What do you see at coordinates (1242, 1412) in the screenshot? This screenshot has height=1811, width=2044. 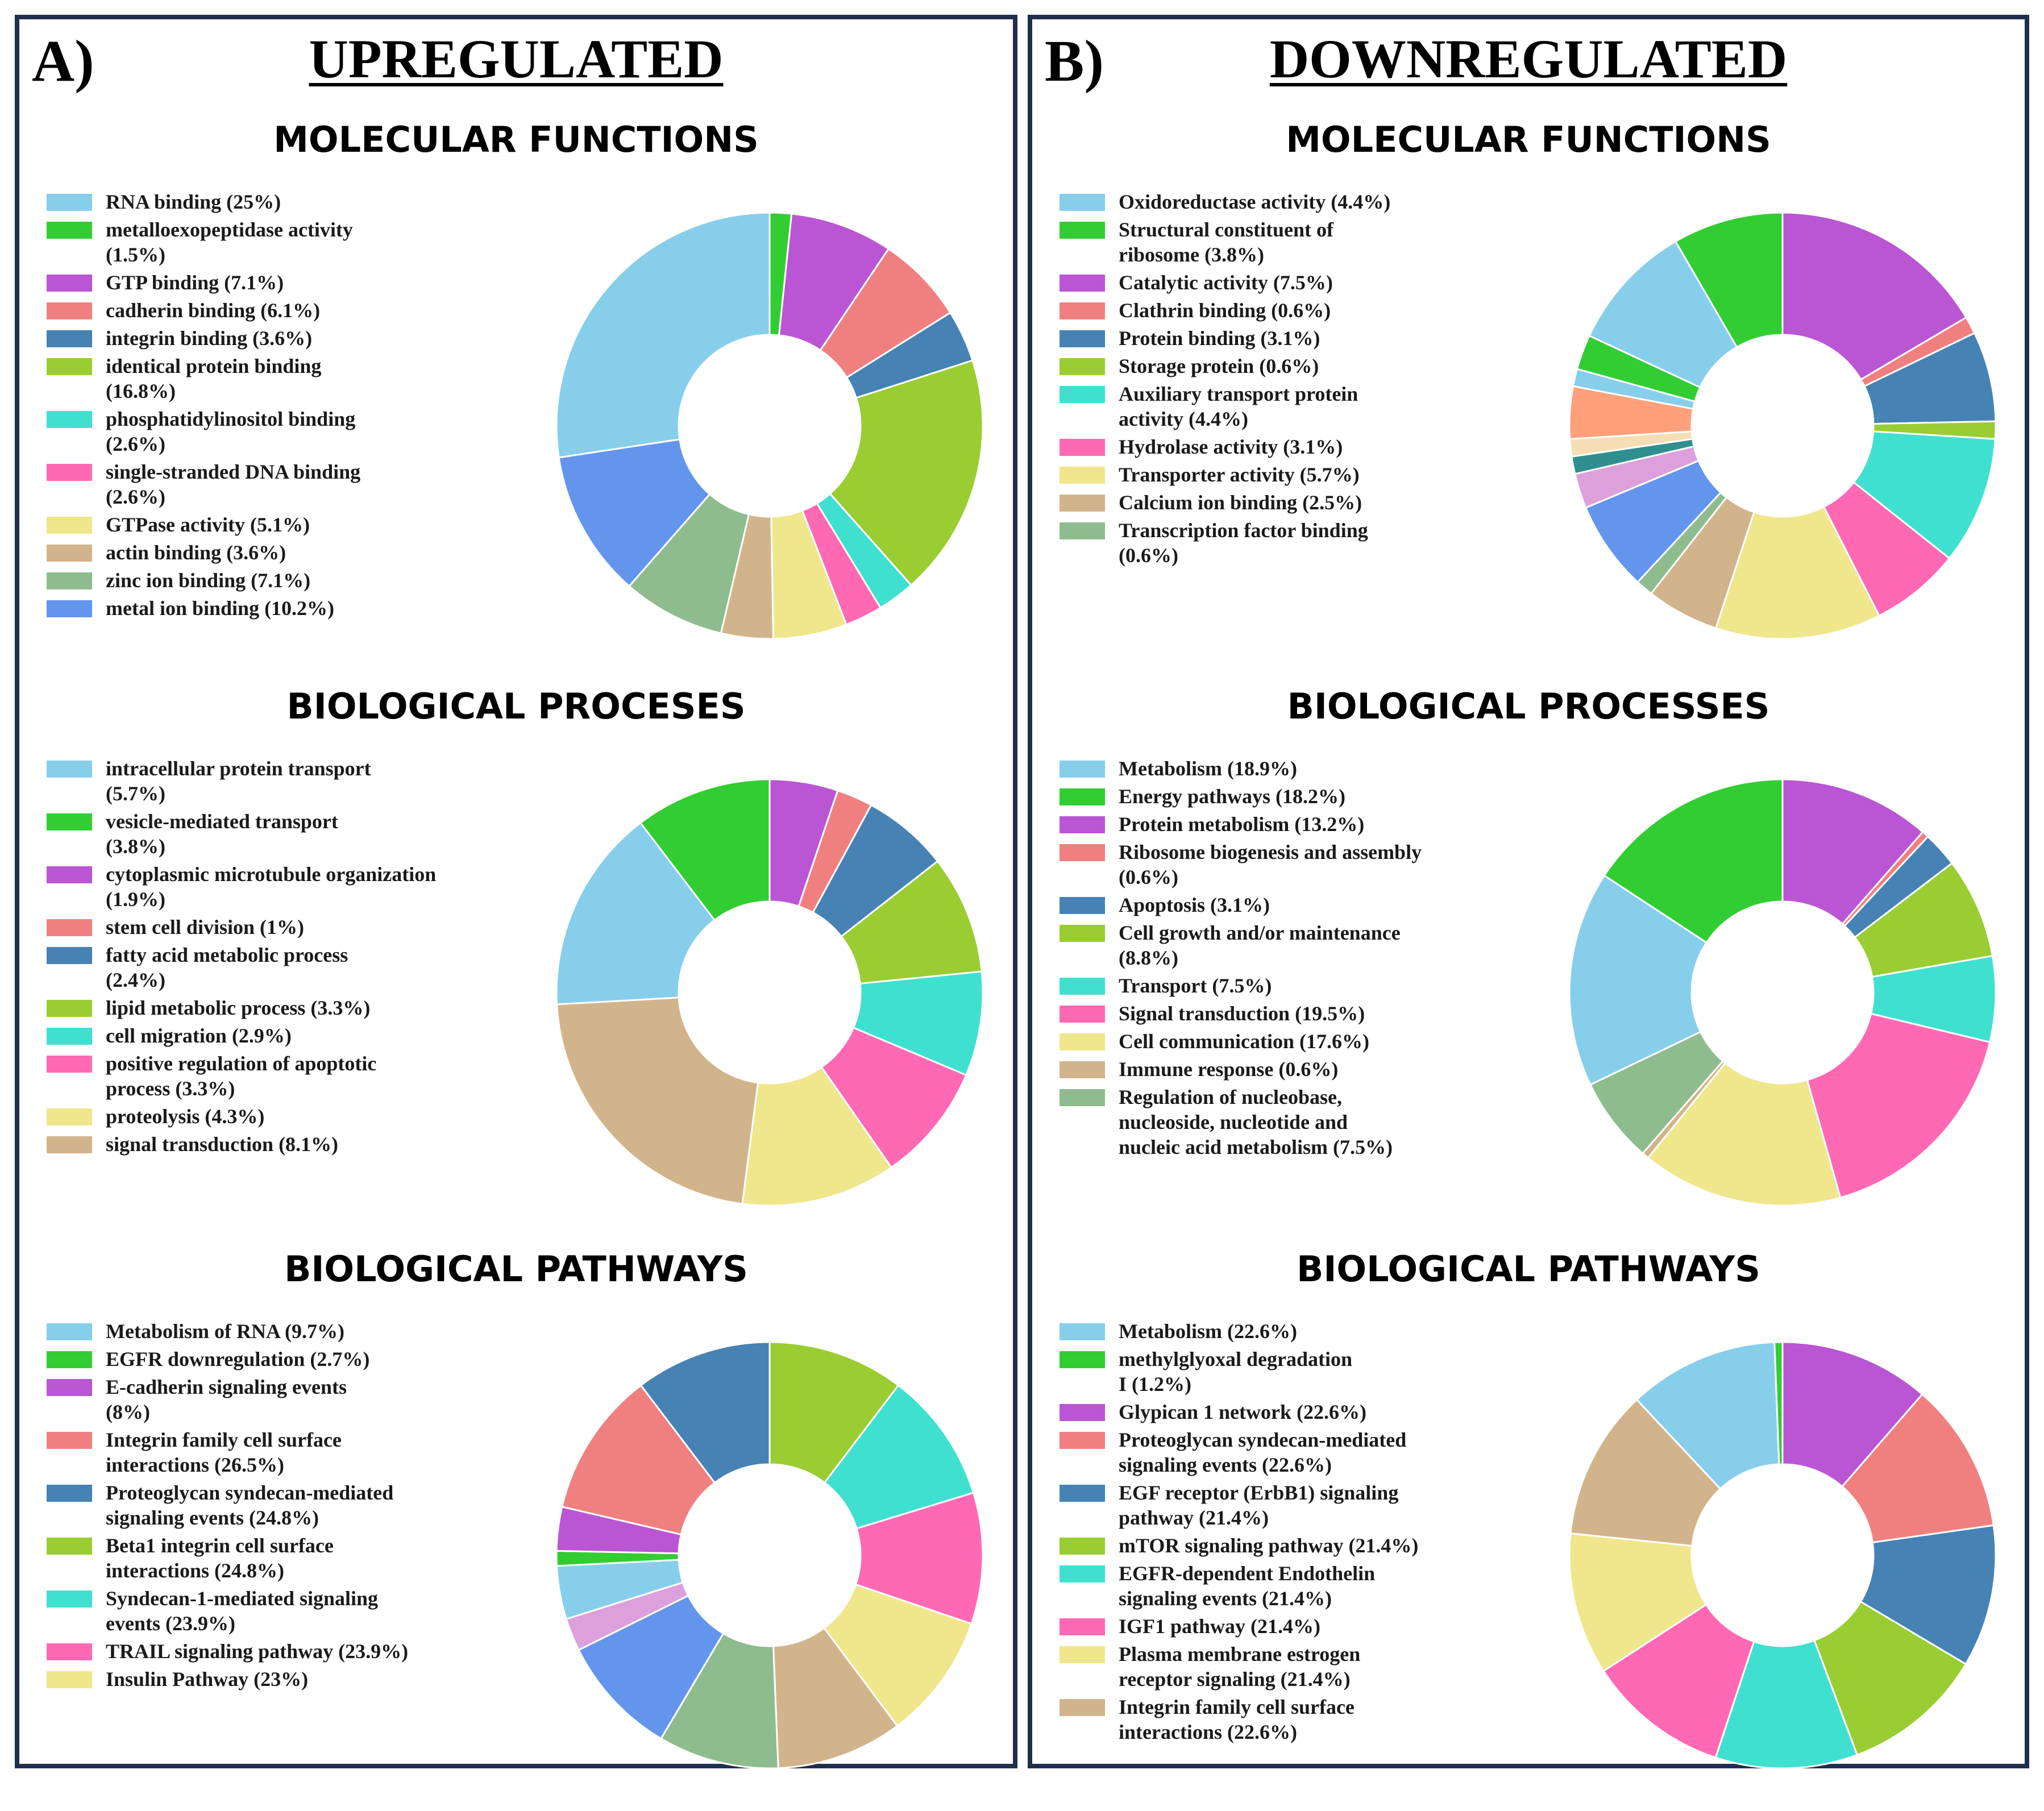 I see `legend-label: Glypican 1 network (22.6%)` at bounding box center [1242, 1412].